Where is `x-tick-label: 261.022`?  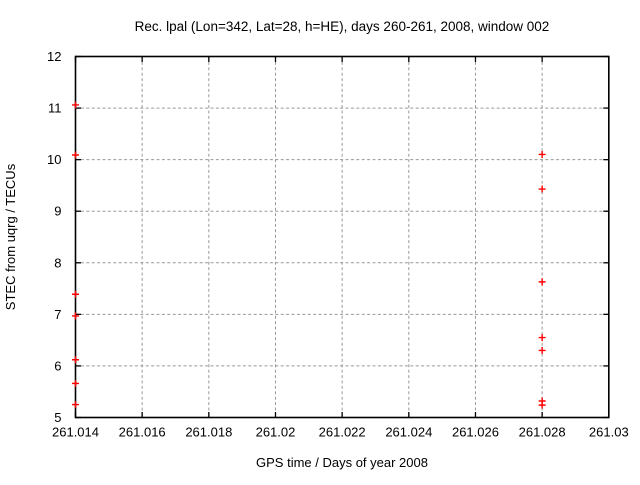
x-tick-label: 261.022 is located at coordinates (342, 432).